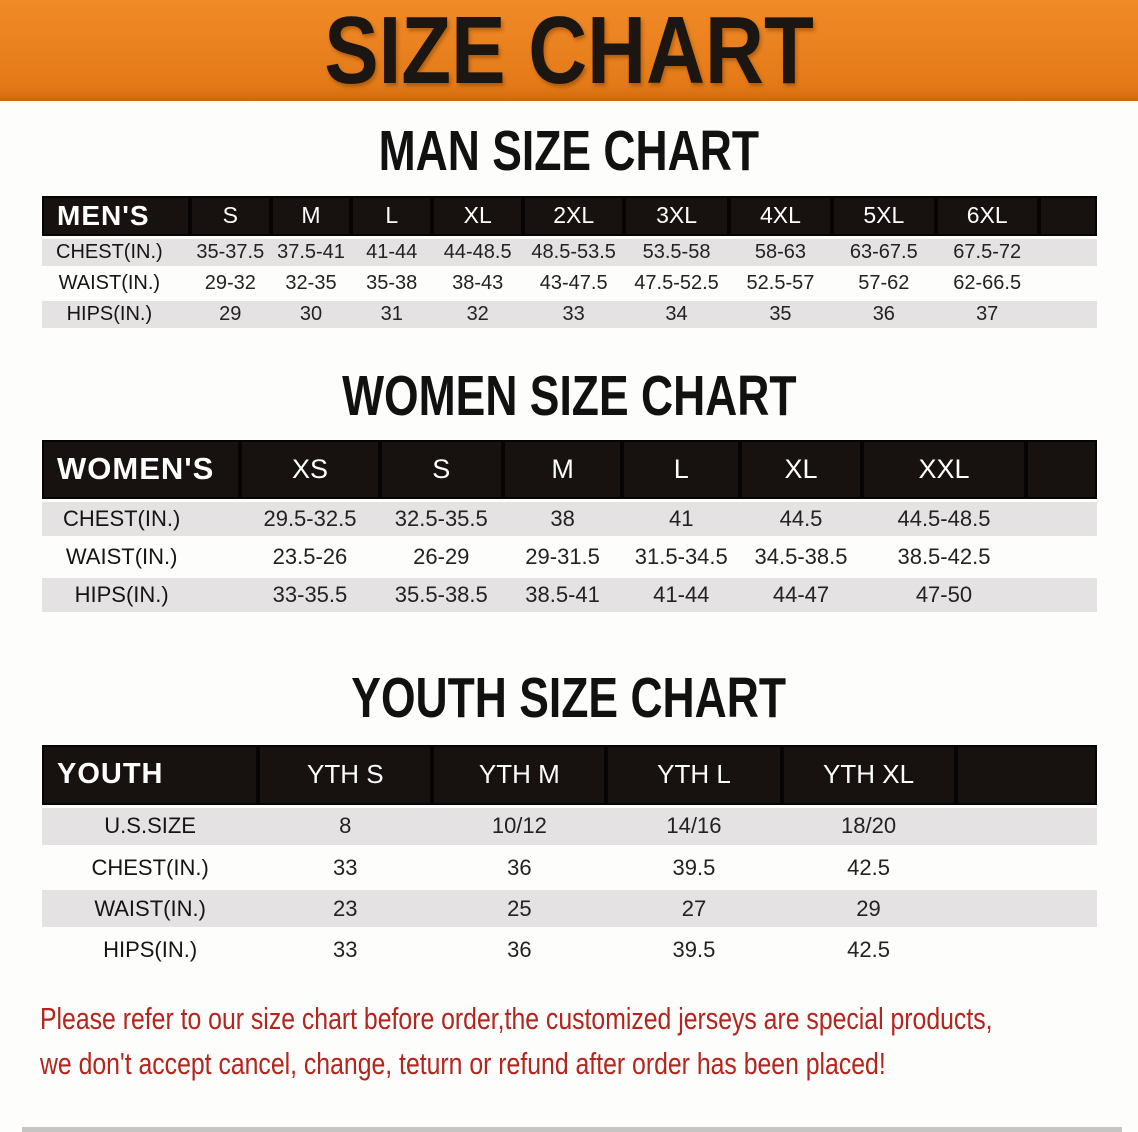  Describe the element at coordinates (987, 253) in the screenshot. I see `size-value: 67.5-72` at that location.